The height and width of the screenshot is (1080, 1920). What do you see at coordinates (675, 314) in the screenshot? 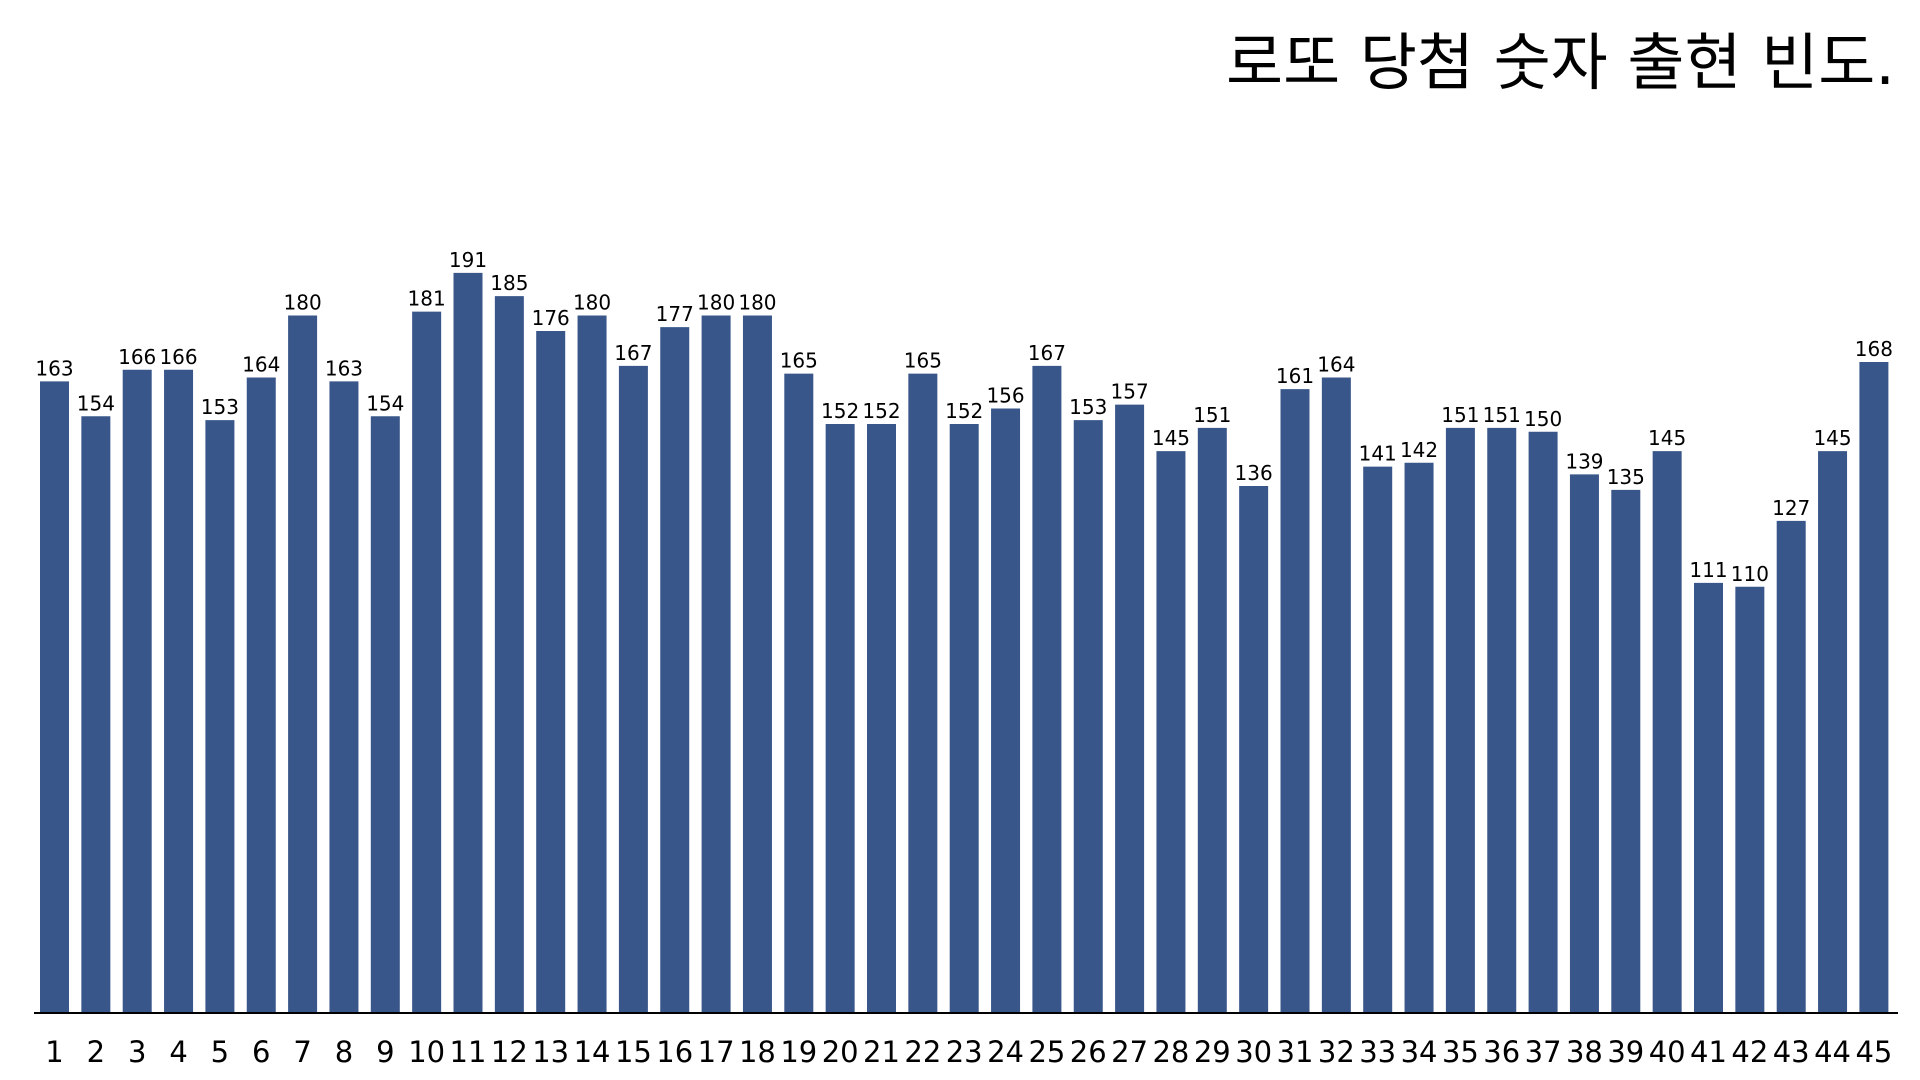
I see `value-label-16: 177` at bounding box center [675, 314].